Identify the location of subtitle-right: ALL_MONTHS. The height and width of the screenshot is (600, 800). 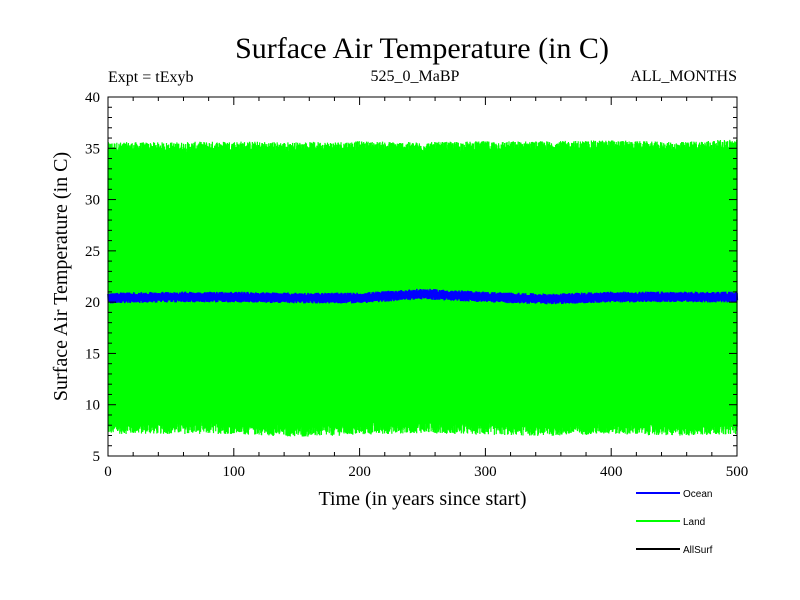
(683, 76).